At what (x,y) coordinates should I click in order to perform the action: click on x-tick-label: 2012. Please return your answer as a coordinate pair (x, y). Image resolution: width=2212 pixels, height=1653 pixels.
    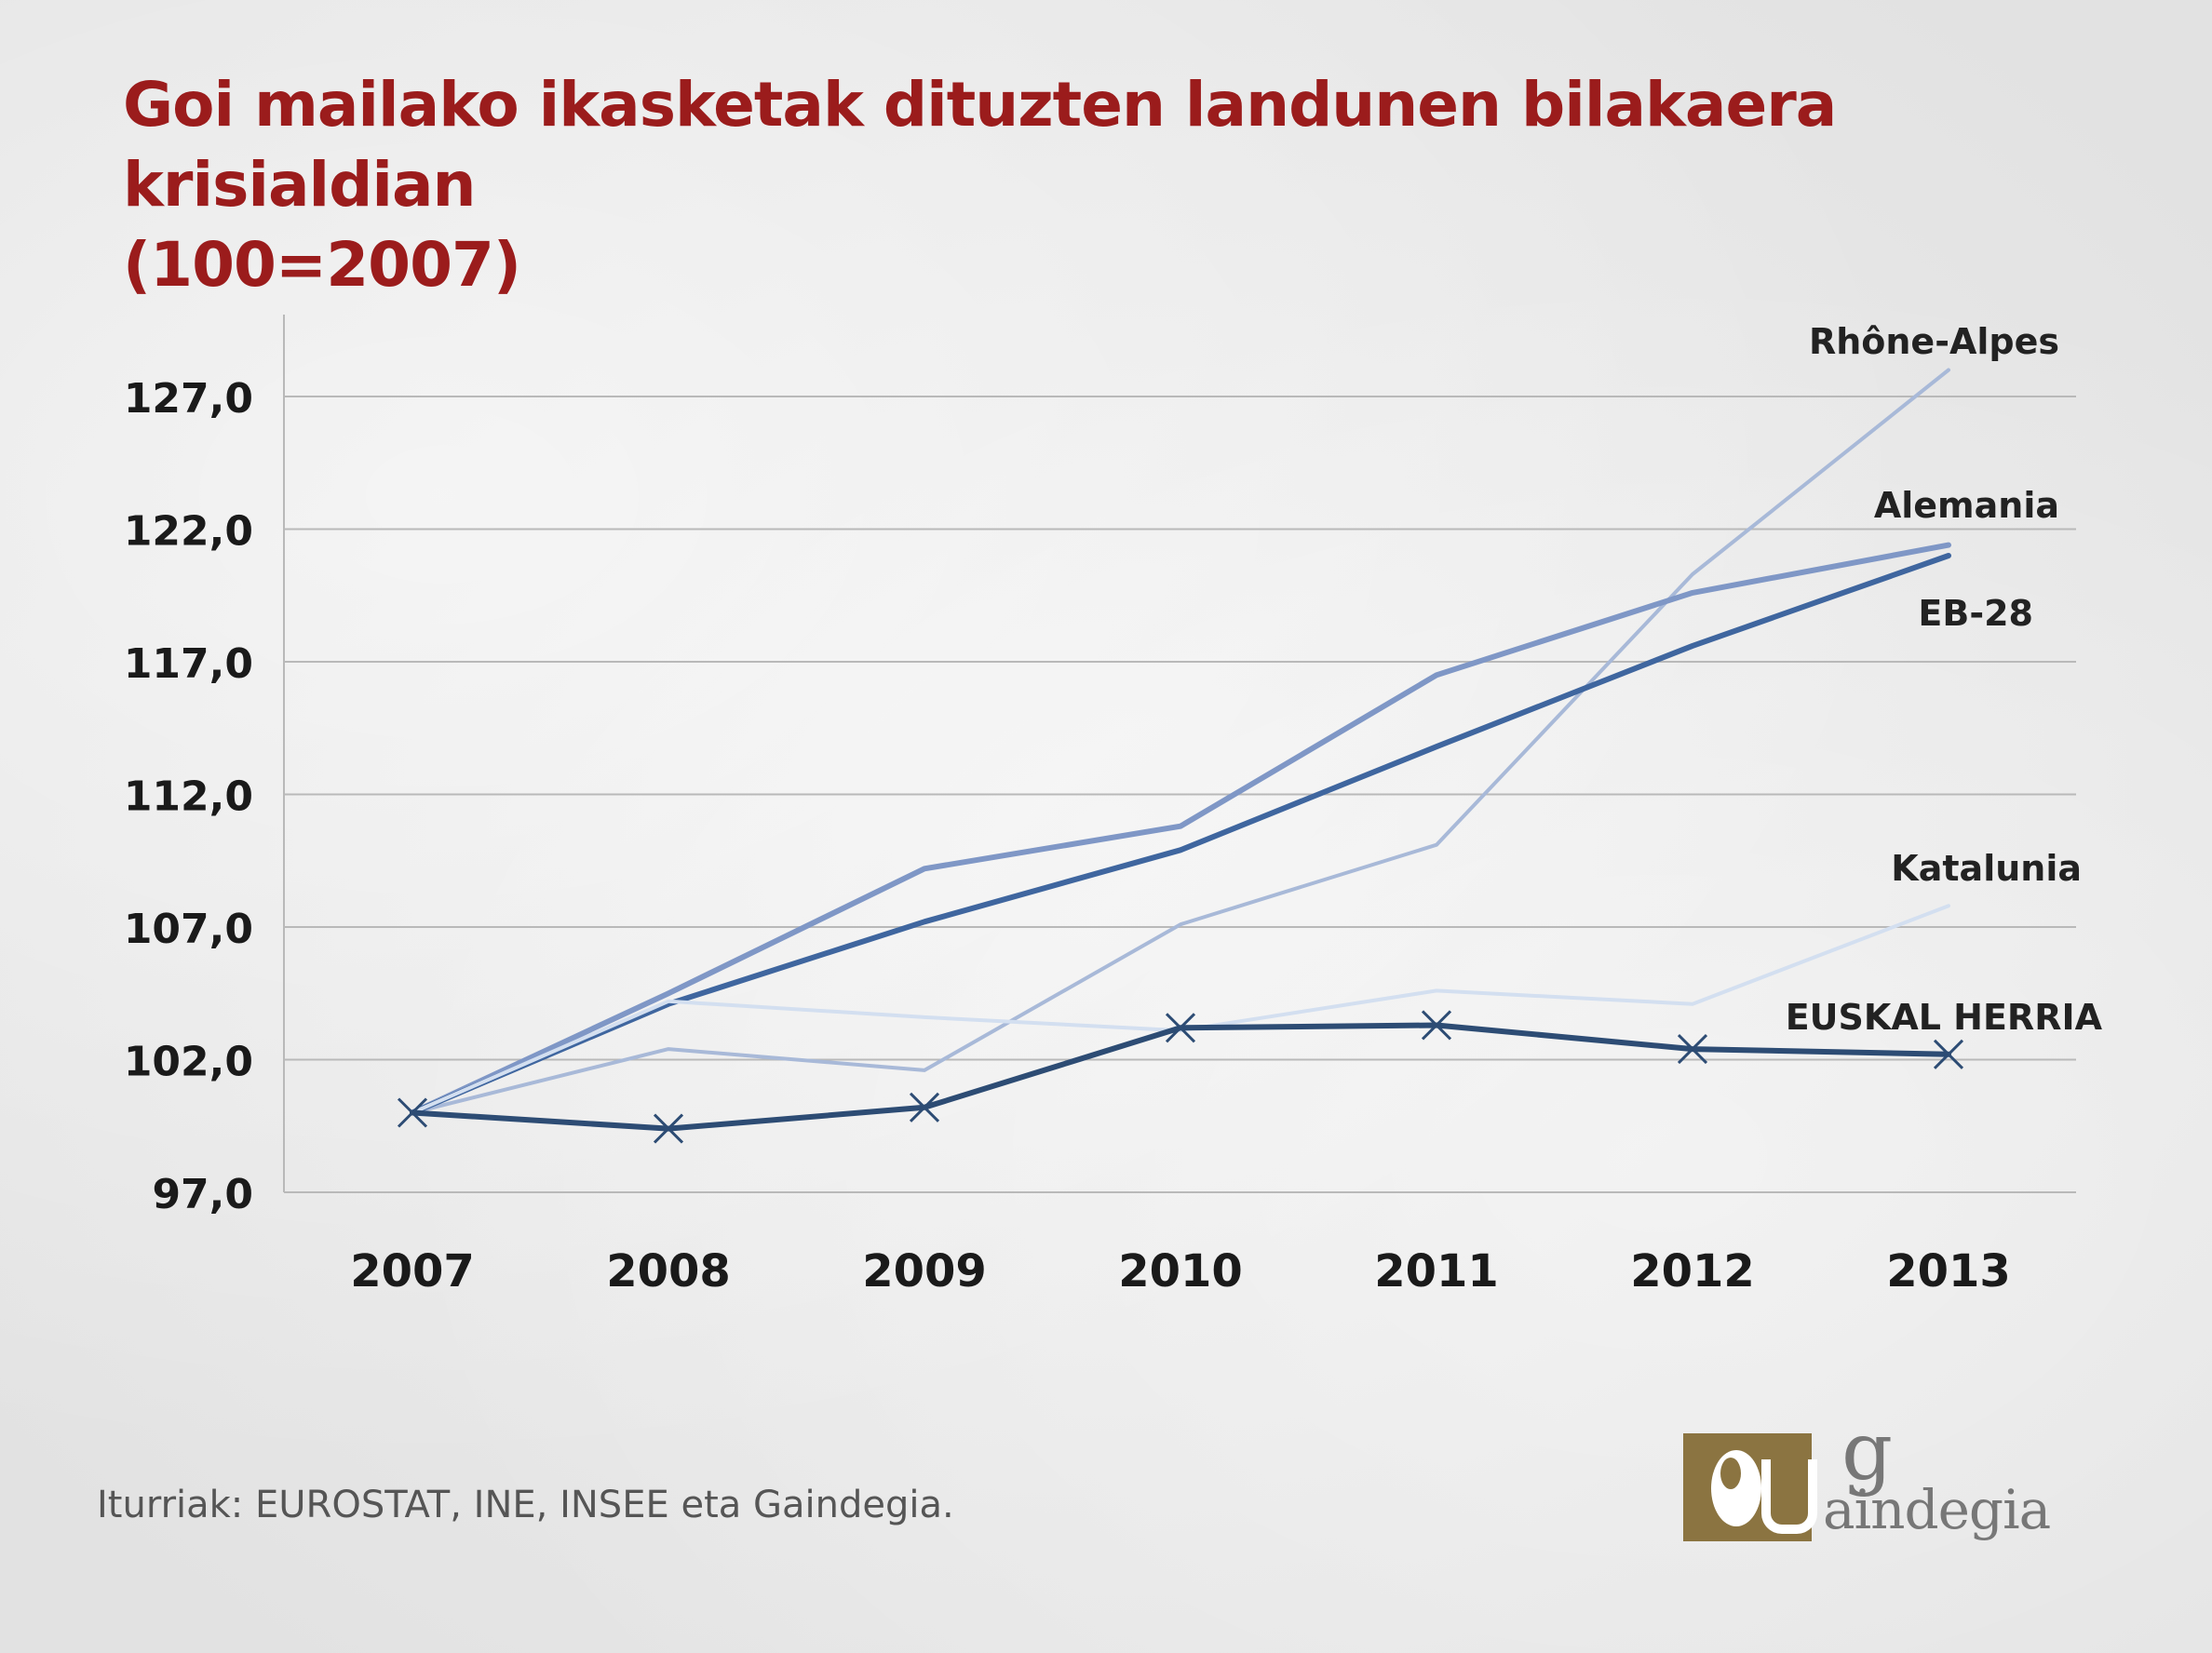
    Looking at the image, I should click on (1692, 1271).